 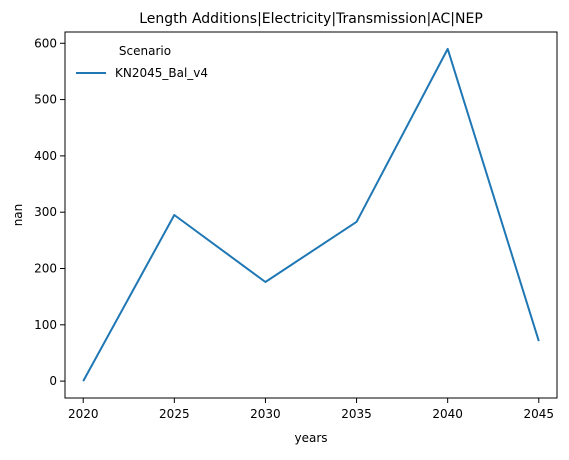 I want to click on x-axis-label: years, so click(x=310, y=438).